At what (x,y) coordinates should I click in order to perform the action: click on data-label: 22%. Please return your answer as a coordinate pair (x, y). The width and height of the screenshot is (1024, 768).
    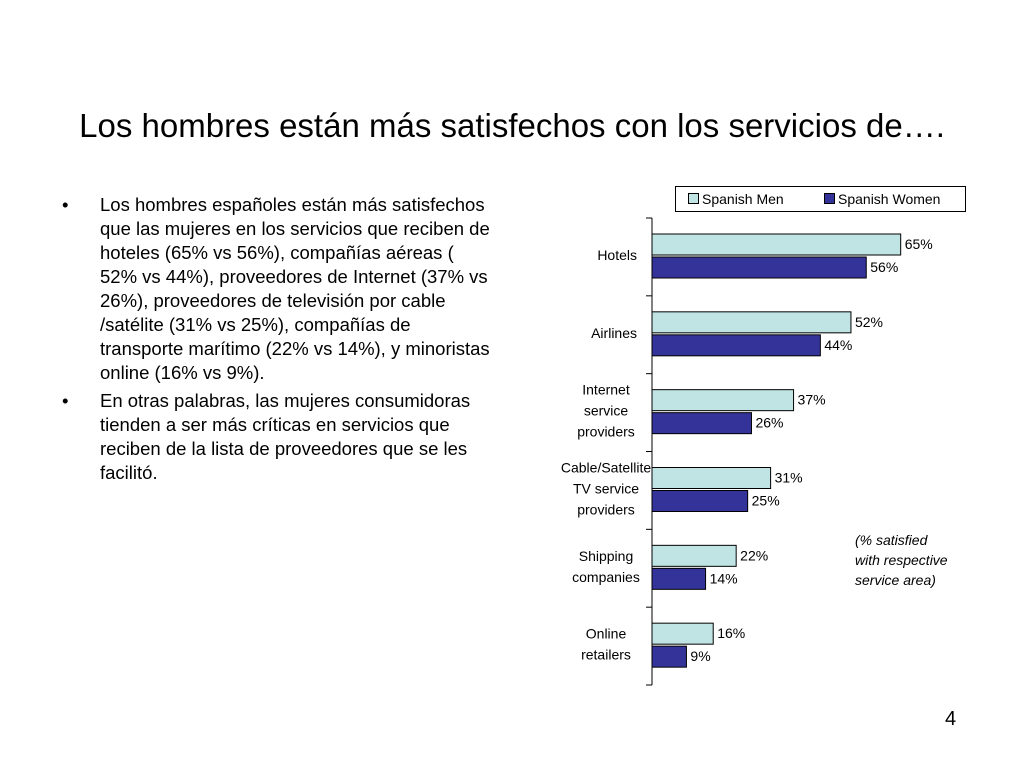
    Looking at the image, I should click on (754, 555).